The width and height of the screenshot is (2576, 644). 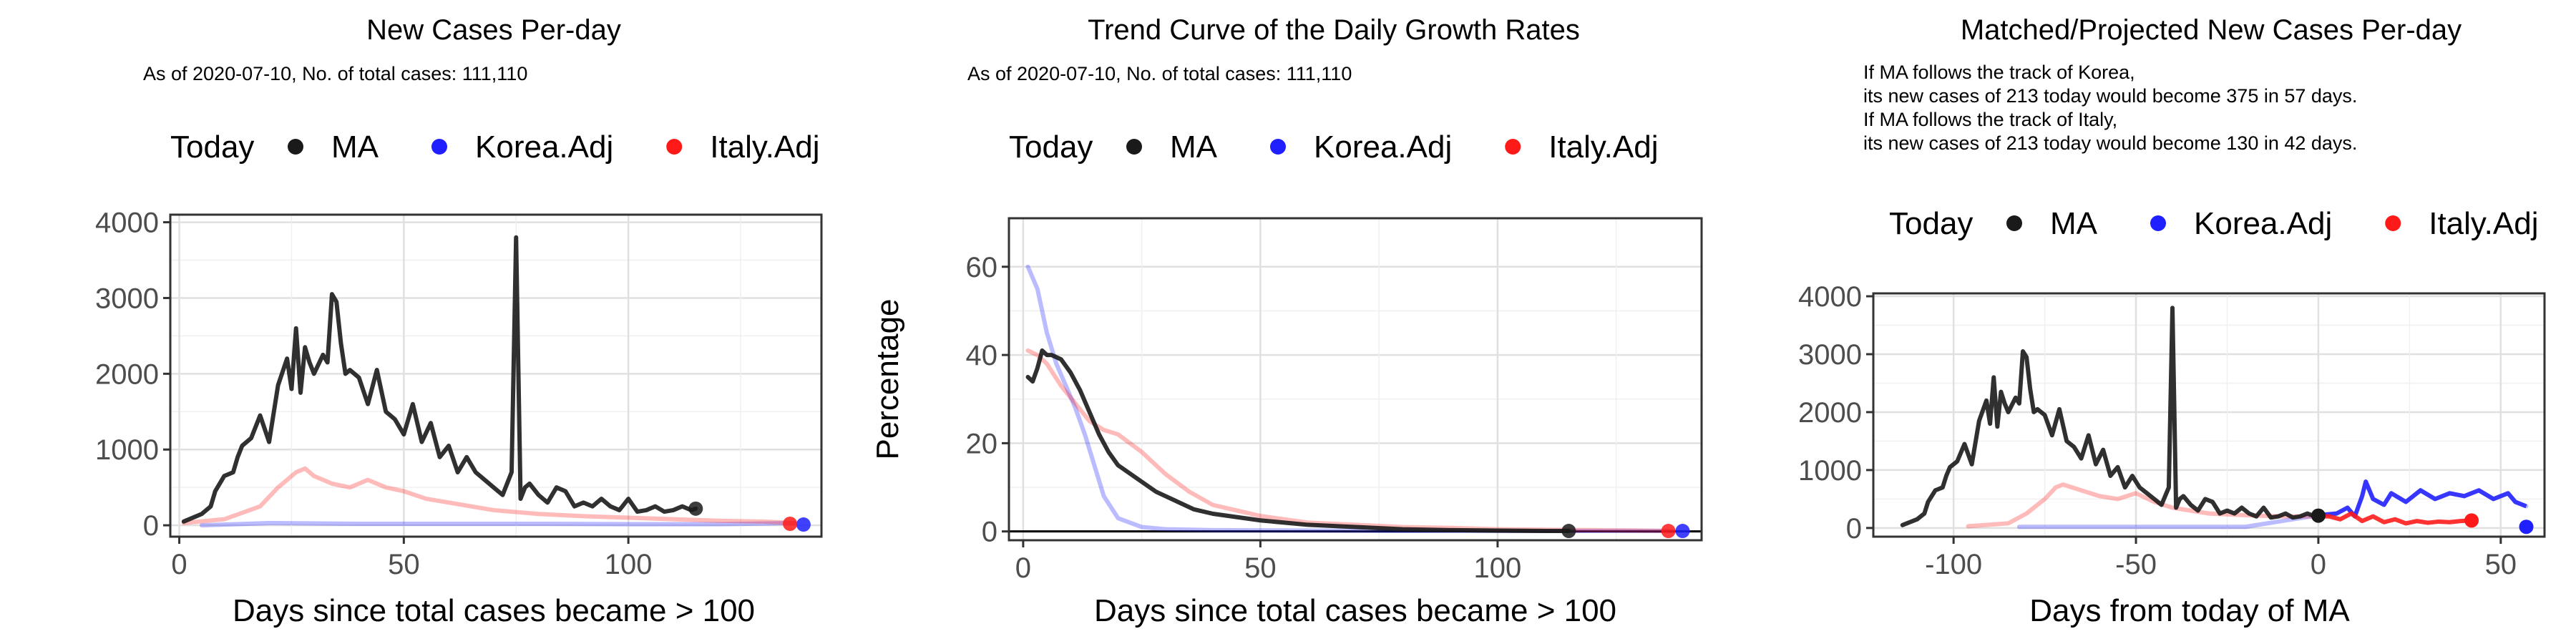 What do you see at coordinates (2211, 30) in the screenshot?
I see `chart-title: Matched/Projected New Cases Per-day` at bounding box center [2211, 30].